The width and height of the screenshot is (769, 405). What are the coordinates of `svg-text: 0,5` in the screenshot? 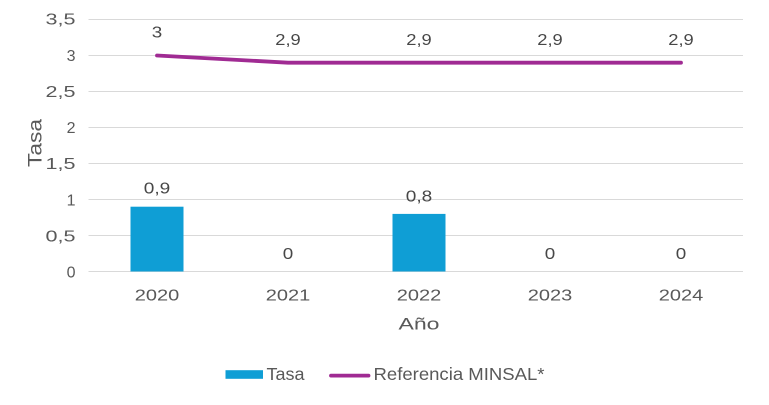 It's located at (61, 237).